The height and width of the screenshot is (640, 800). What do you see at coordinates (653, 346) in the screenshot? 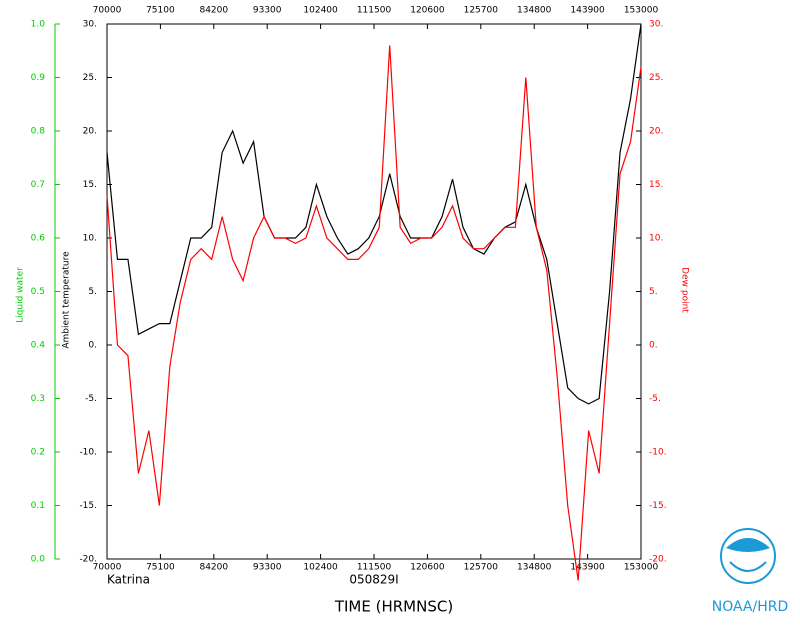
I see `y2-tick-label: 0.` at bounding box center [653, 346].